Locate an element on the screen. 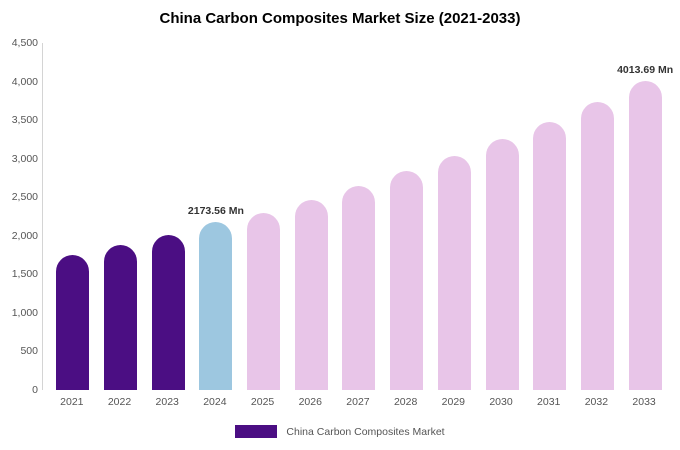  bar-2025 is located at coordinates (264, 301).